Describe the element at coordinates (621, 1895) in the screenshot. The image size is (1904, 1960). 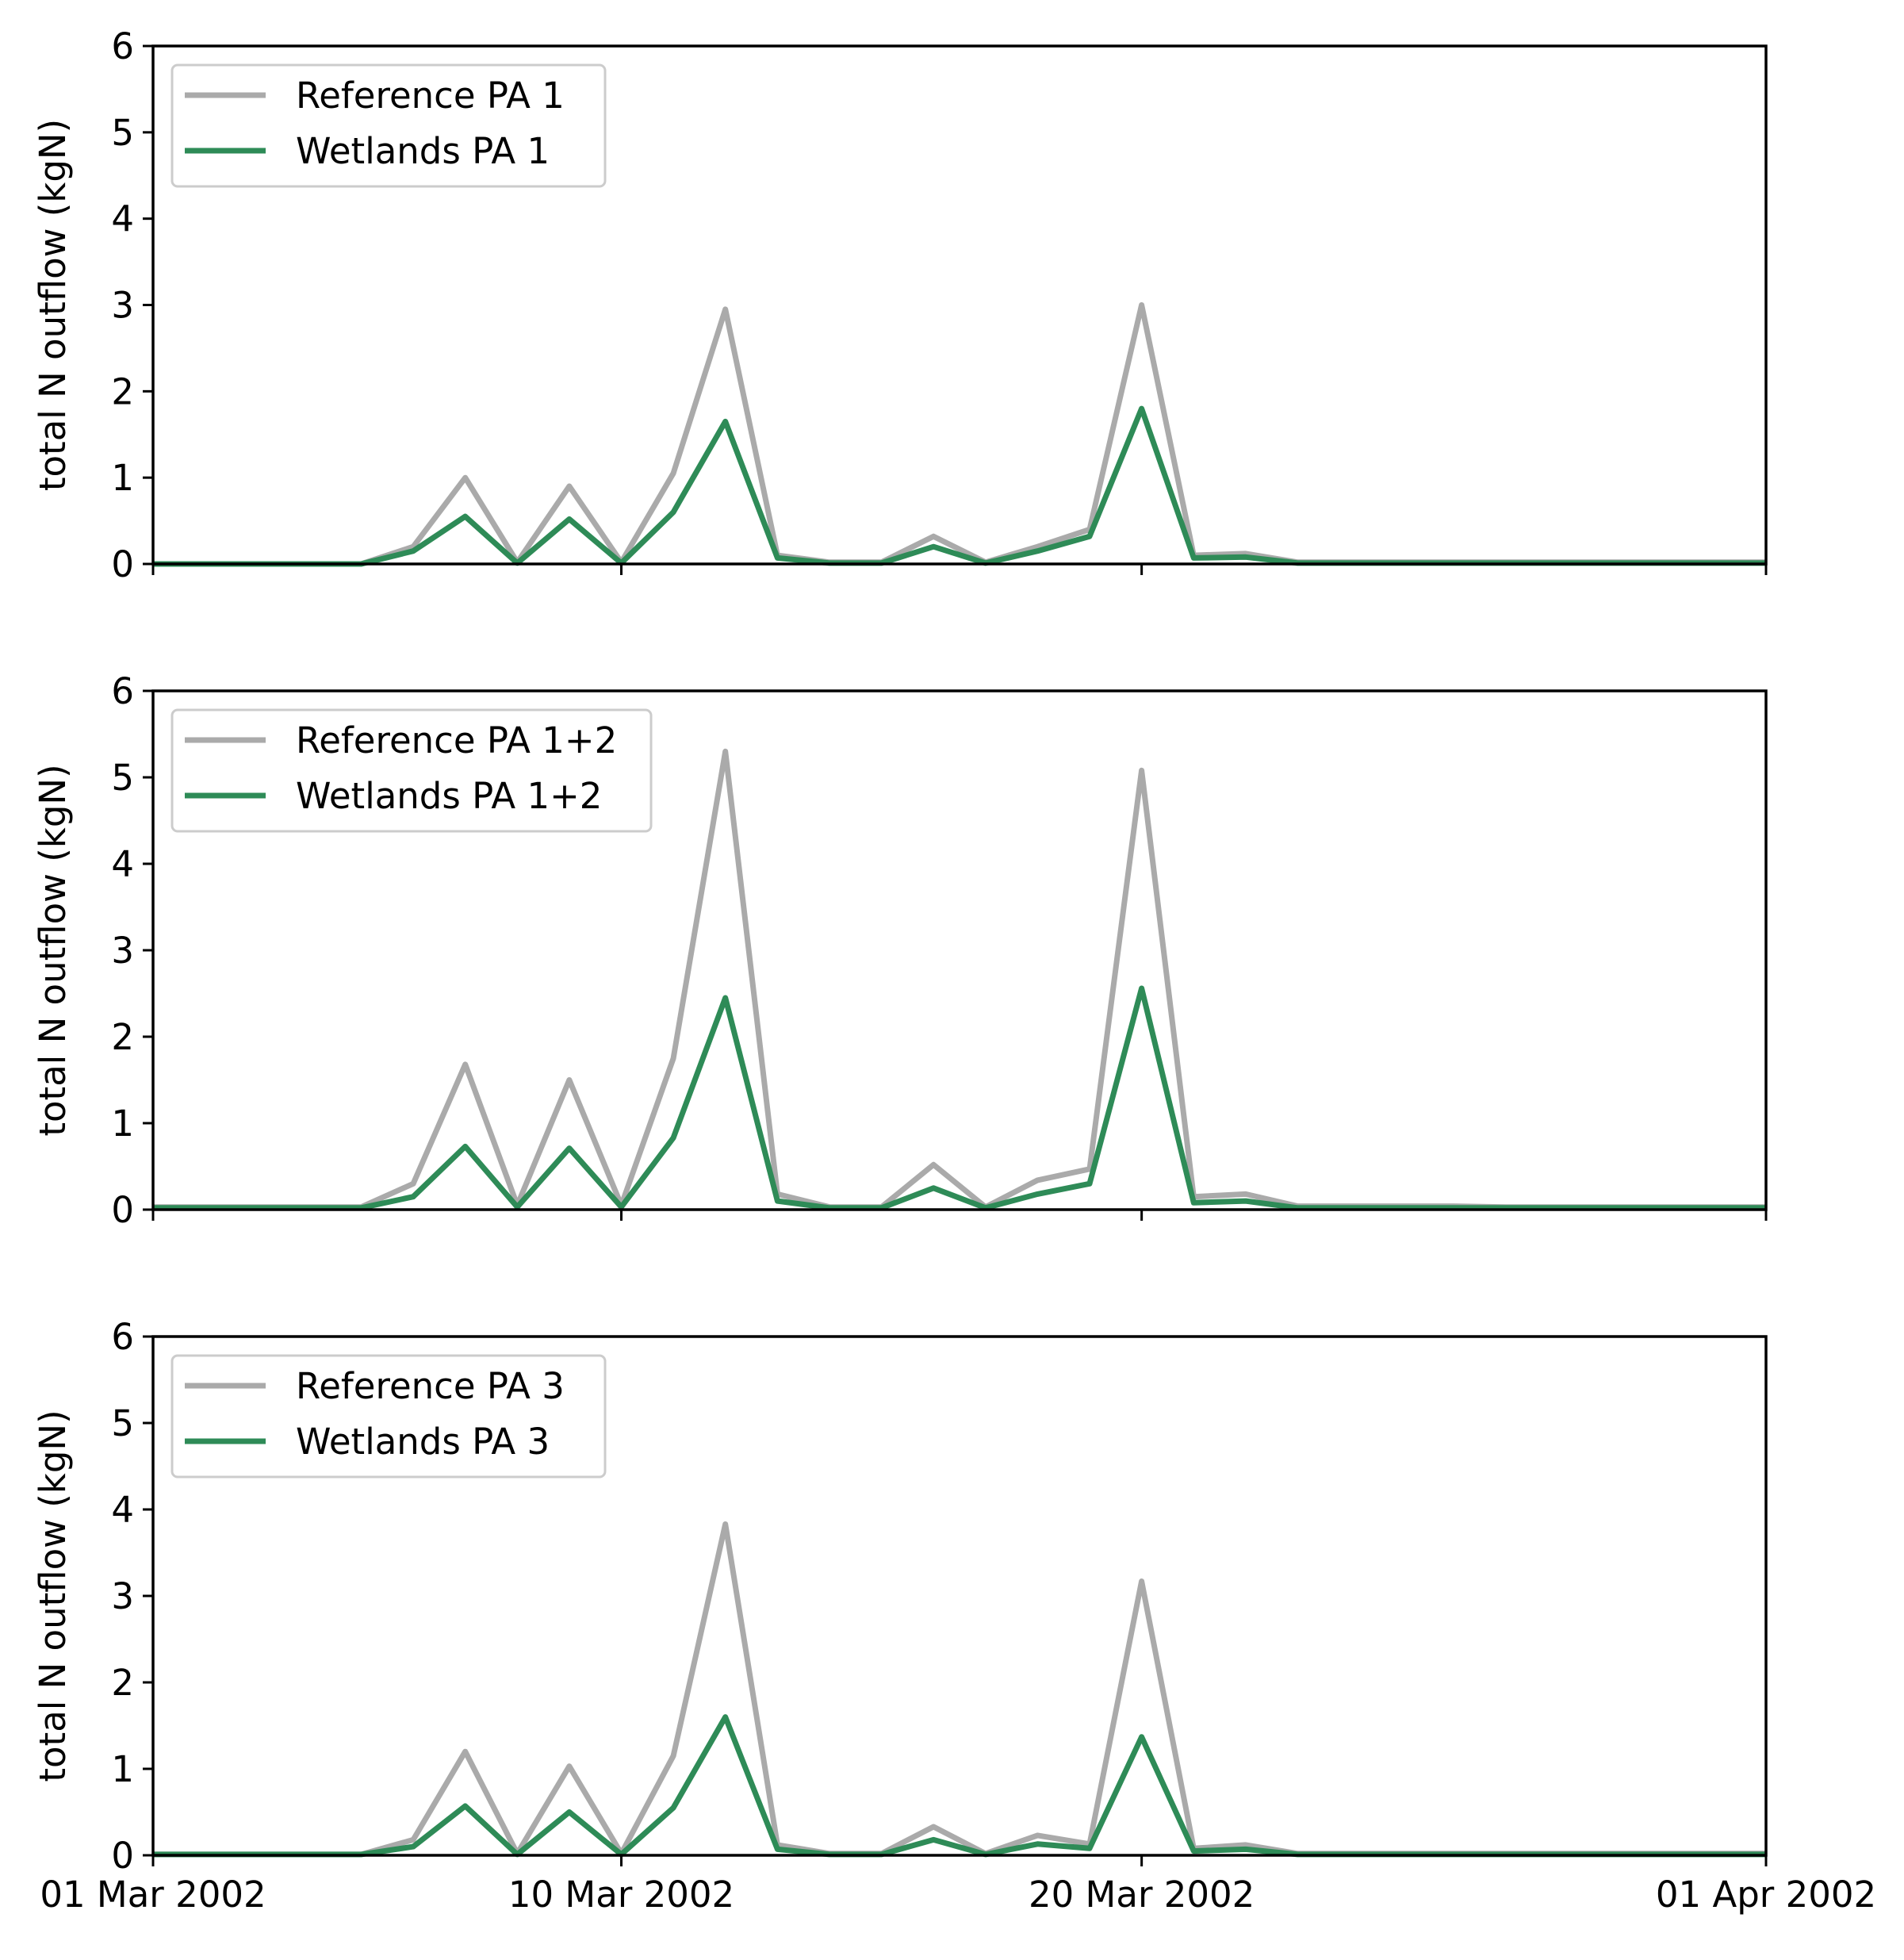
I see `x-tick-label: 10 Mar 2002` at that location.